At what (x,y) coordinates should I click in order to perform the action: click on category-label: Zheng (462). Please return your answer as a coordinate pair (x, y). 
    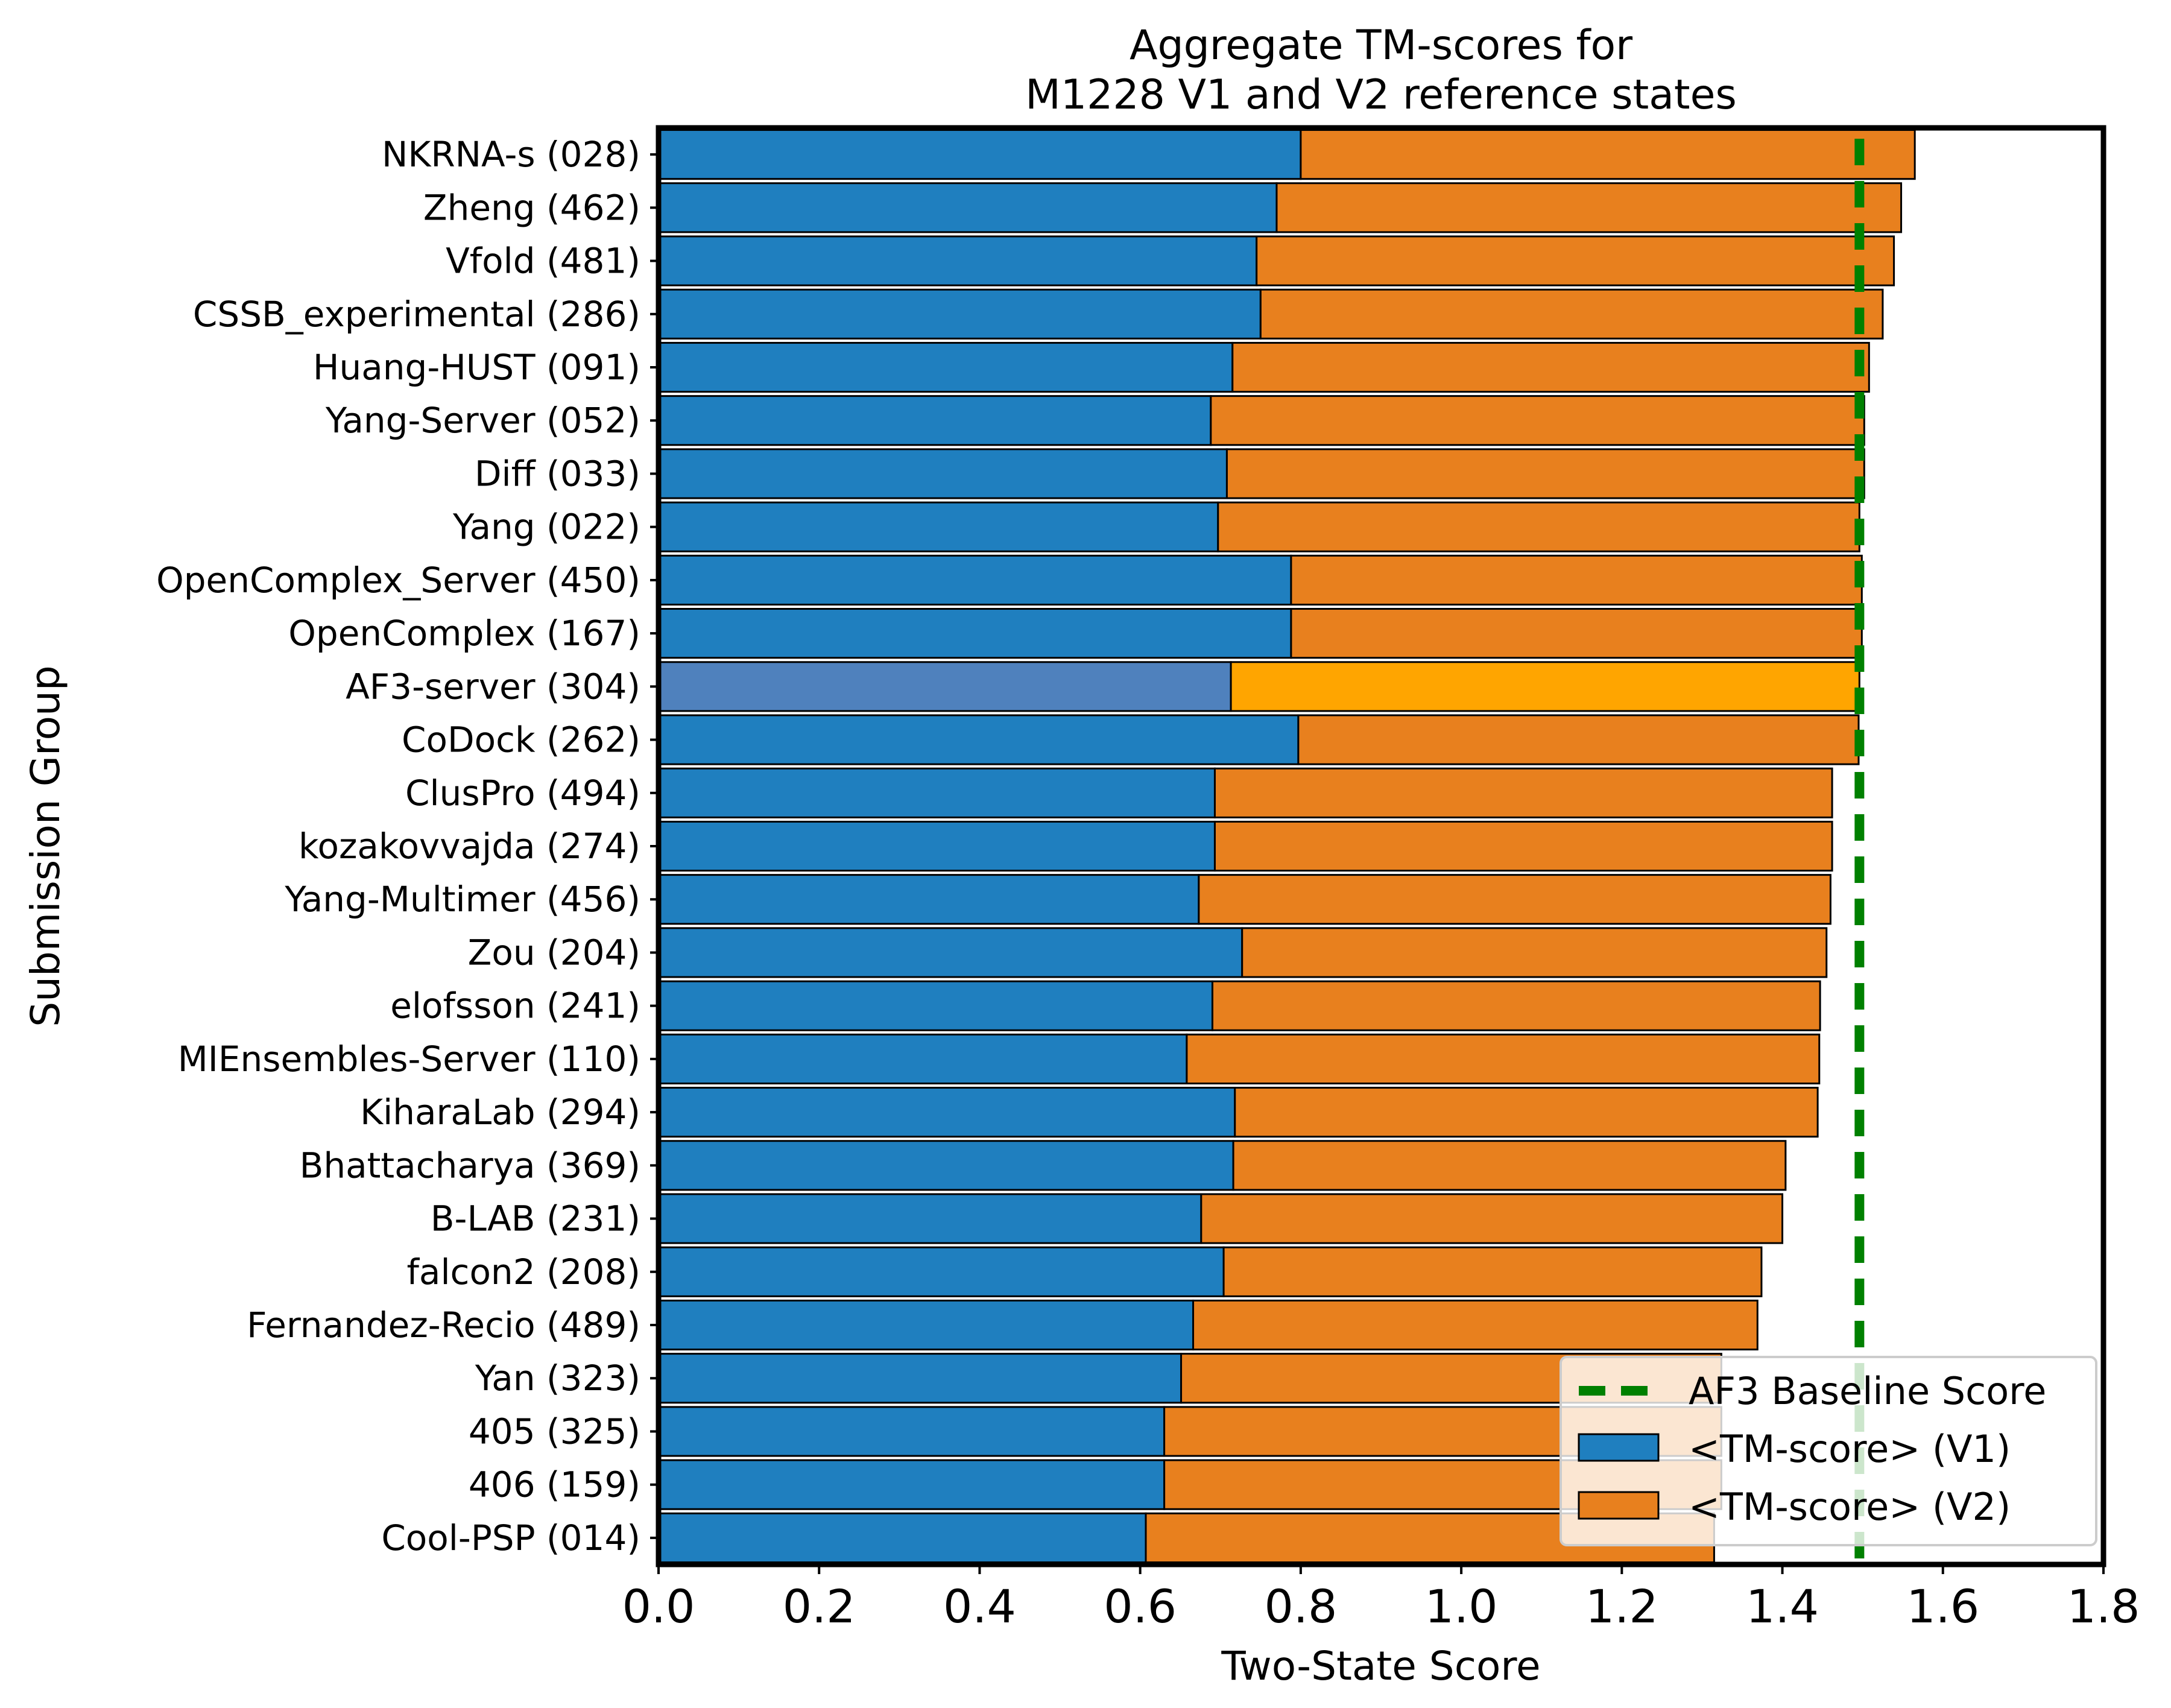
    Looking at the image, I should click on (531, 208).